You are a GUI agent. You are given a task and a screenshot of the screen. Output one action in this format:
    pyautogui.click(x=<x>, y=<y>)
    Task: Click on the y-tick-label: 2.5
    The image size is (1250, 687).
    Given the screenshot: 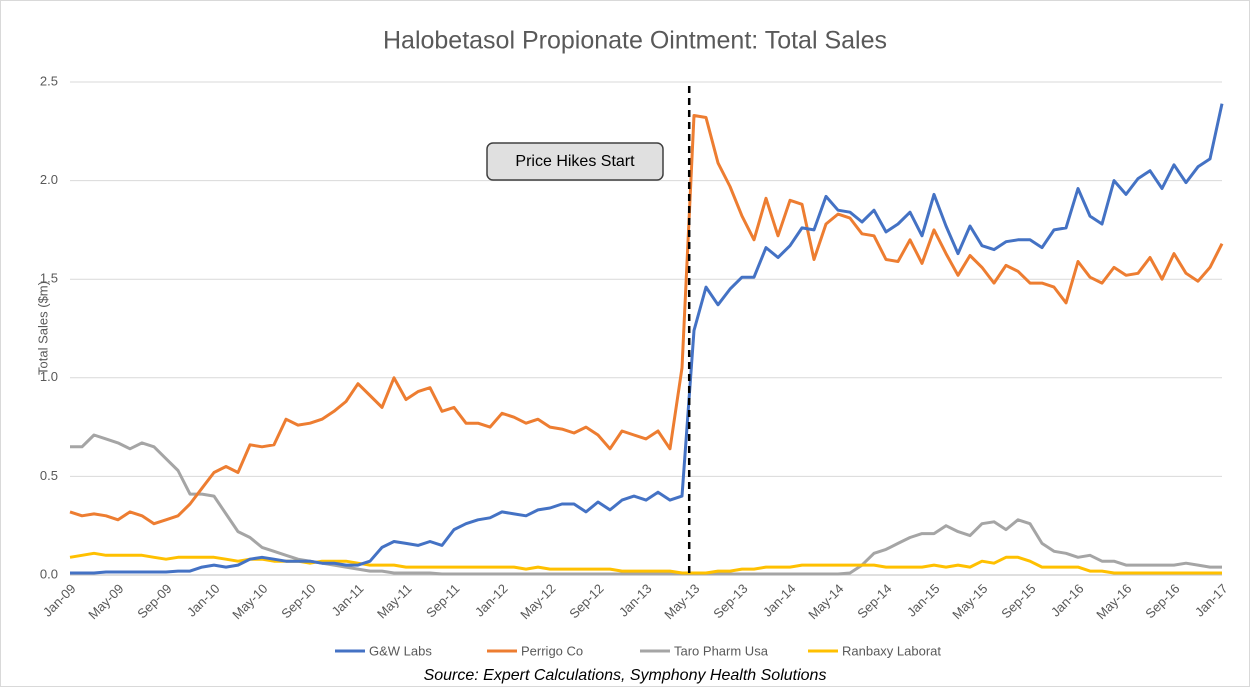 What is the action you would take?
    pyautogui.click(x=49, y=80)
    